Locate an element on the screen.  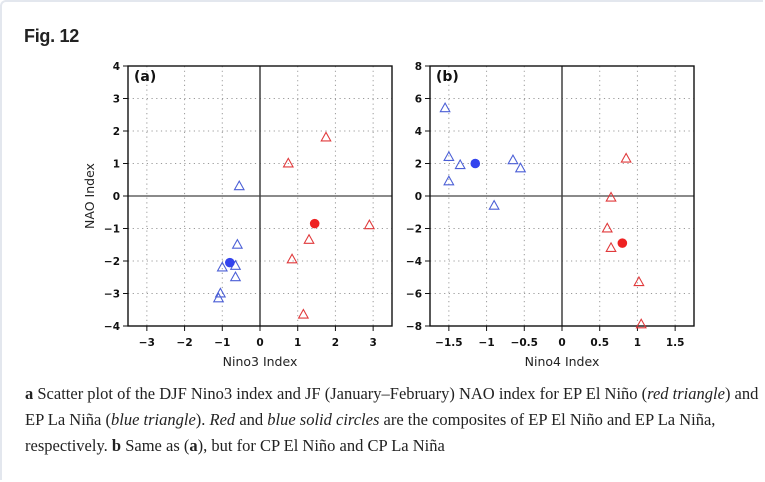
x-tick-label: 2 is located at coordinates (335, 343).